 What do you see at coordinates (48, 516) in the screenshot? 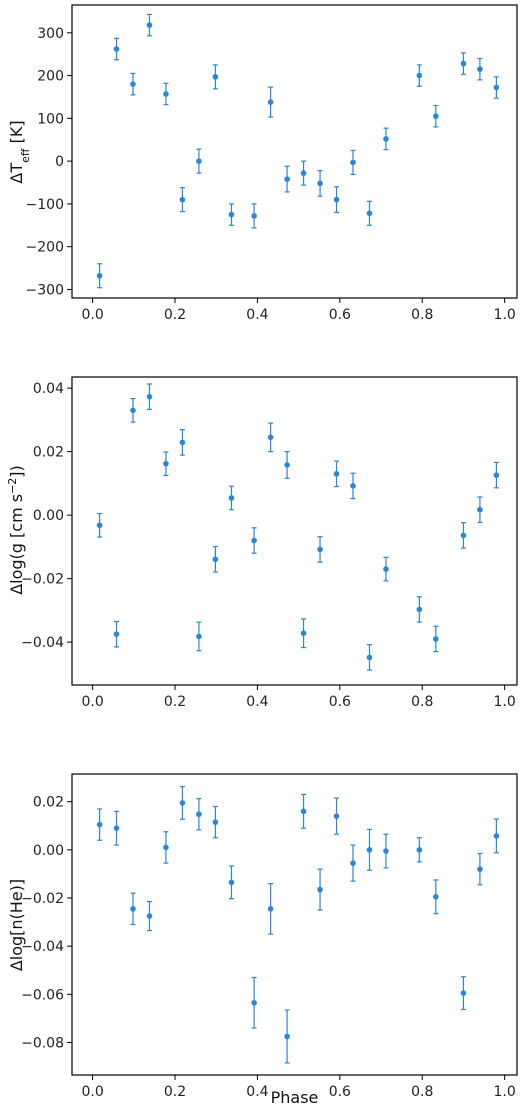
I see `y-tick-label: 0.00` at bounding box center [48, 516].